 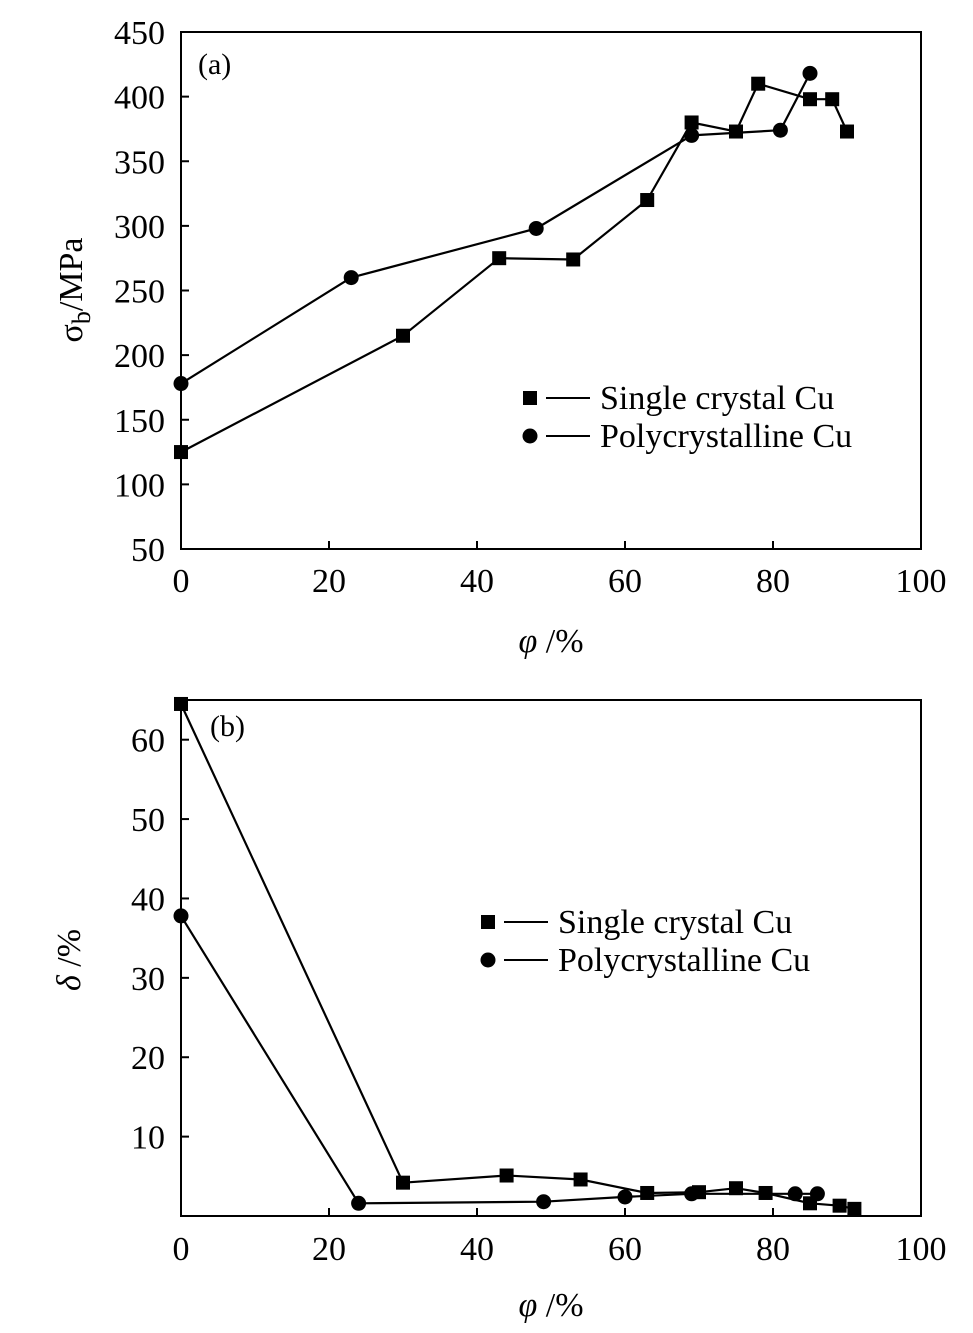 What do you see at coordinates (214, 64) in the screenshot?
I see `panel-tag: (a)` at bounding box center [214, 64].